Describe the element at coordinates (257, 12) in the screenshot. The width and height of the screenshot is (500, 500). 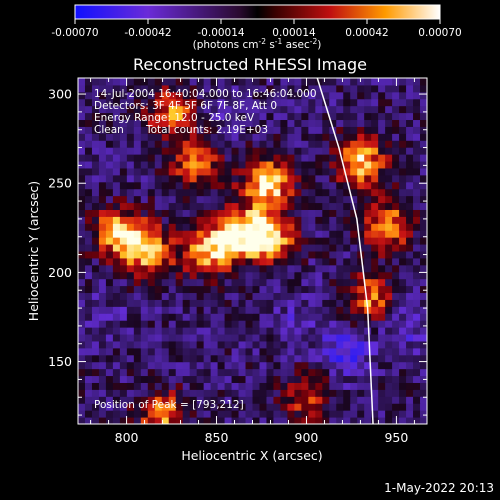
I see `colorbar` at that location.